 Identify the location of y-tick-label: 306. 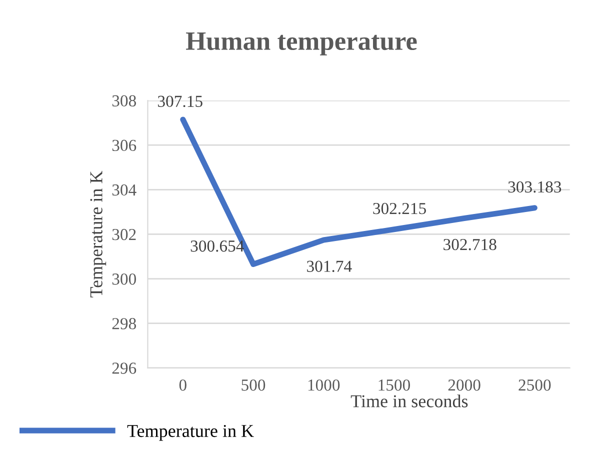
(124, 146).